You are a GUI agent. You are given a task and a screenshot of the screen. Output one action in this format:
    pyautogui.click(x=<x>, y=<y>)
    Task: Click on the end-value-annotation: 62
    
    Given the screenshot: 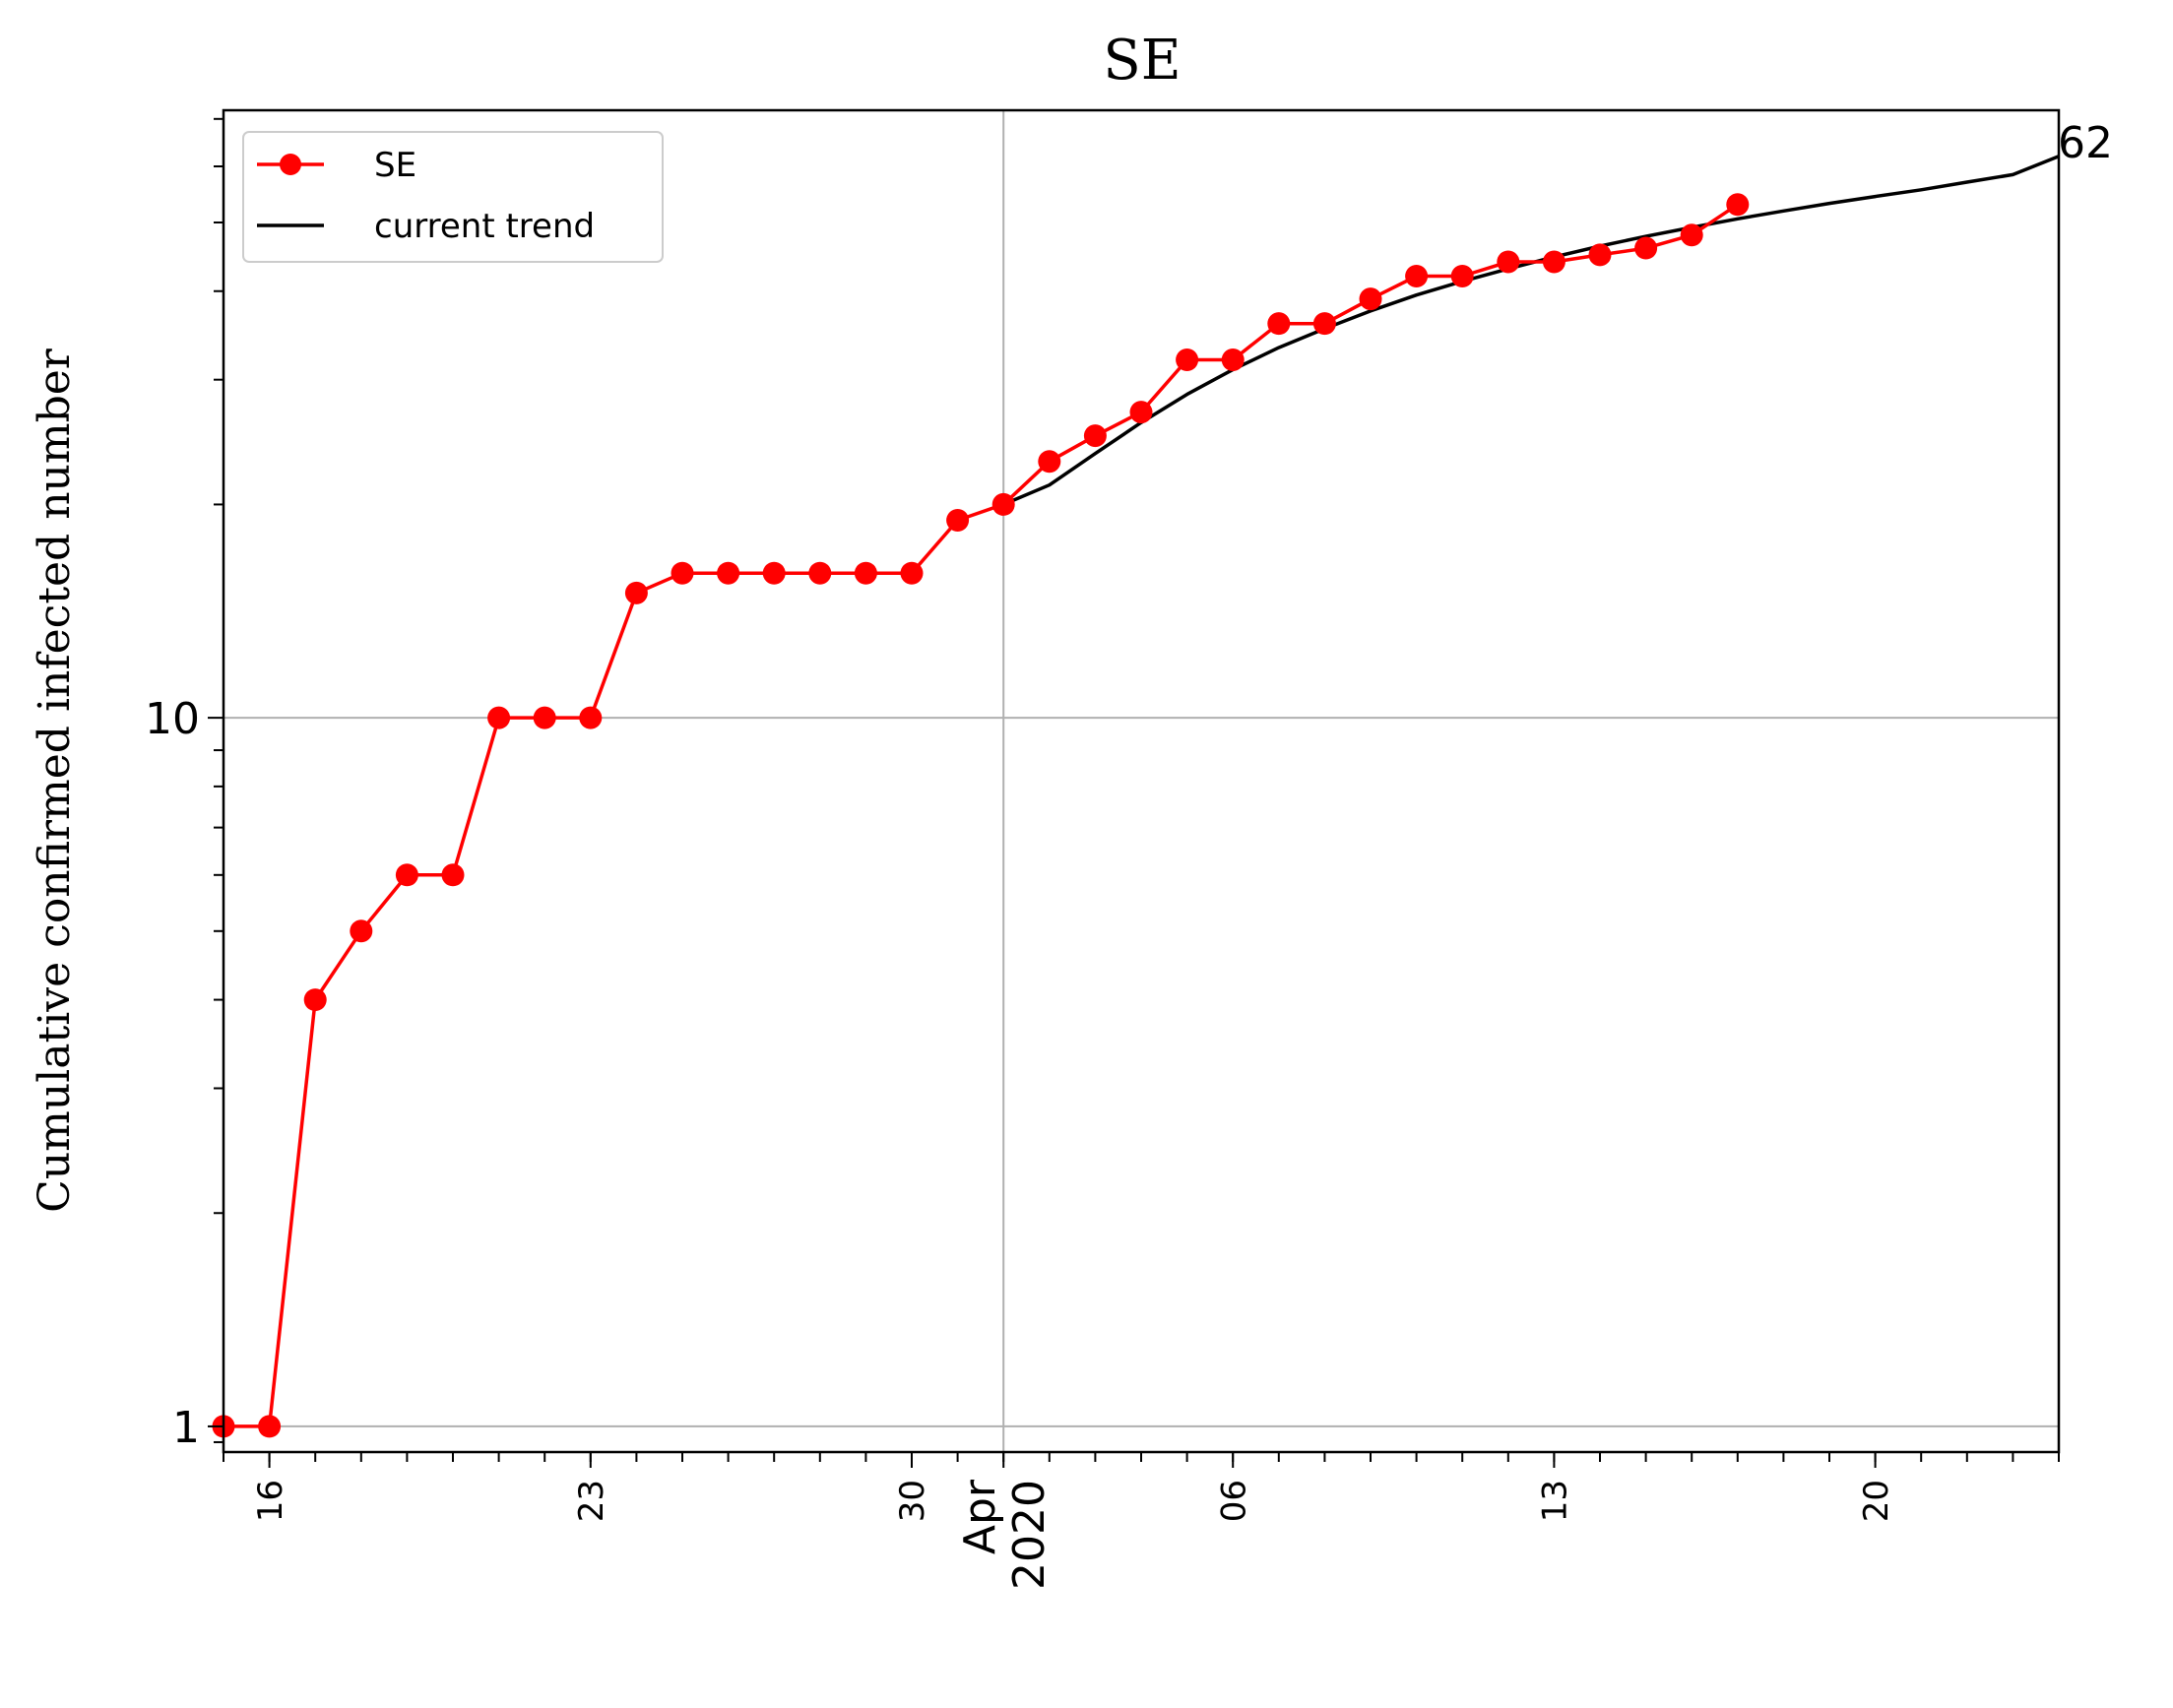 What is the action you would take?
    pyautogui.click(x=2085, y=143)
    